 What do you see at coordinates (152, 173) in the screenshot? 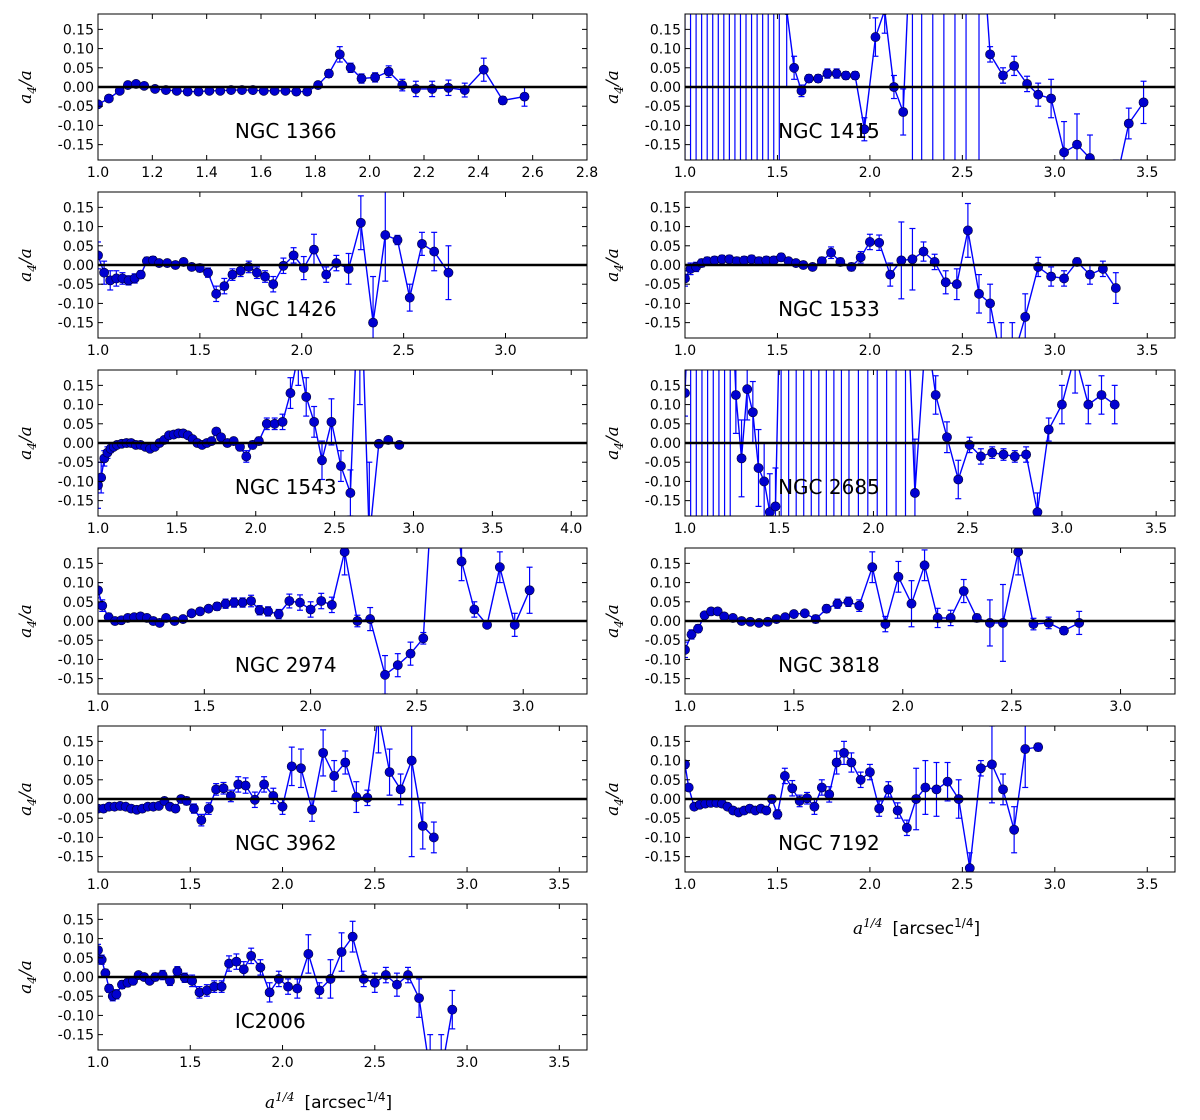
I see `x-tick-label: 1.2` at bounding box center [152, 173].